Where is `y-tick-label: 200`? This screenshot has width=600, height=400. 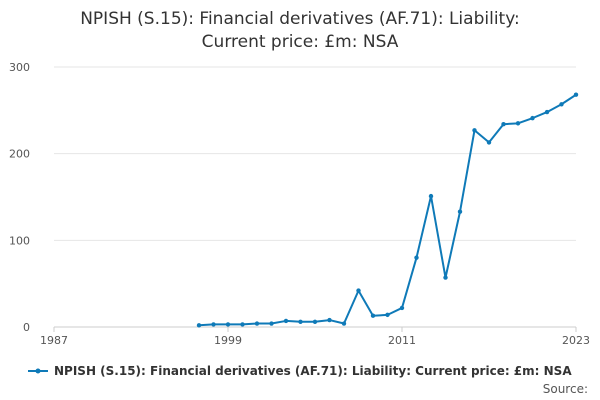
y-tick-label: 200 is located at coordinates (19, 154).